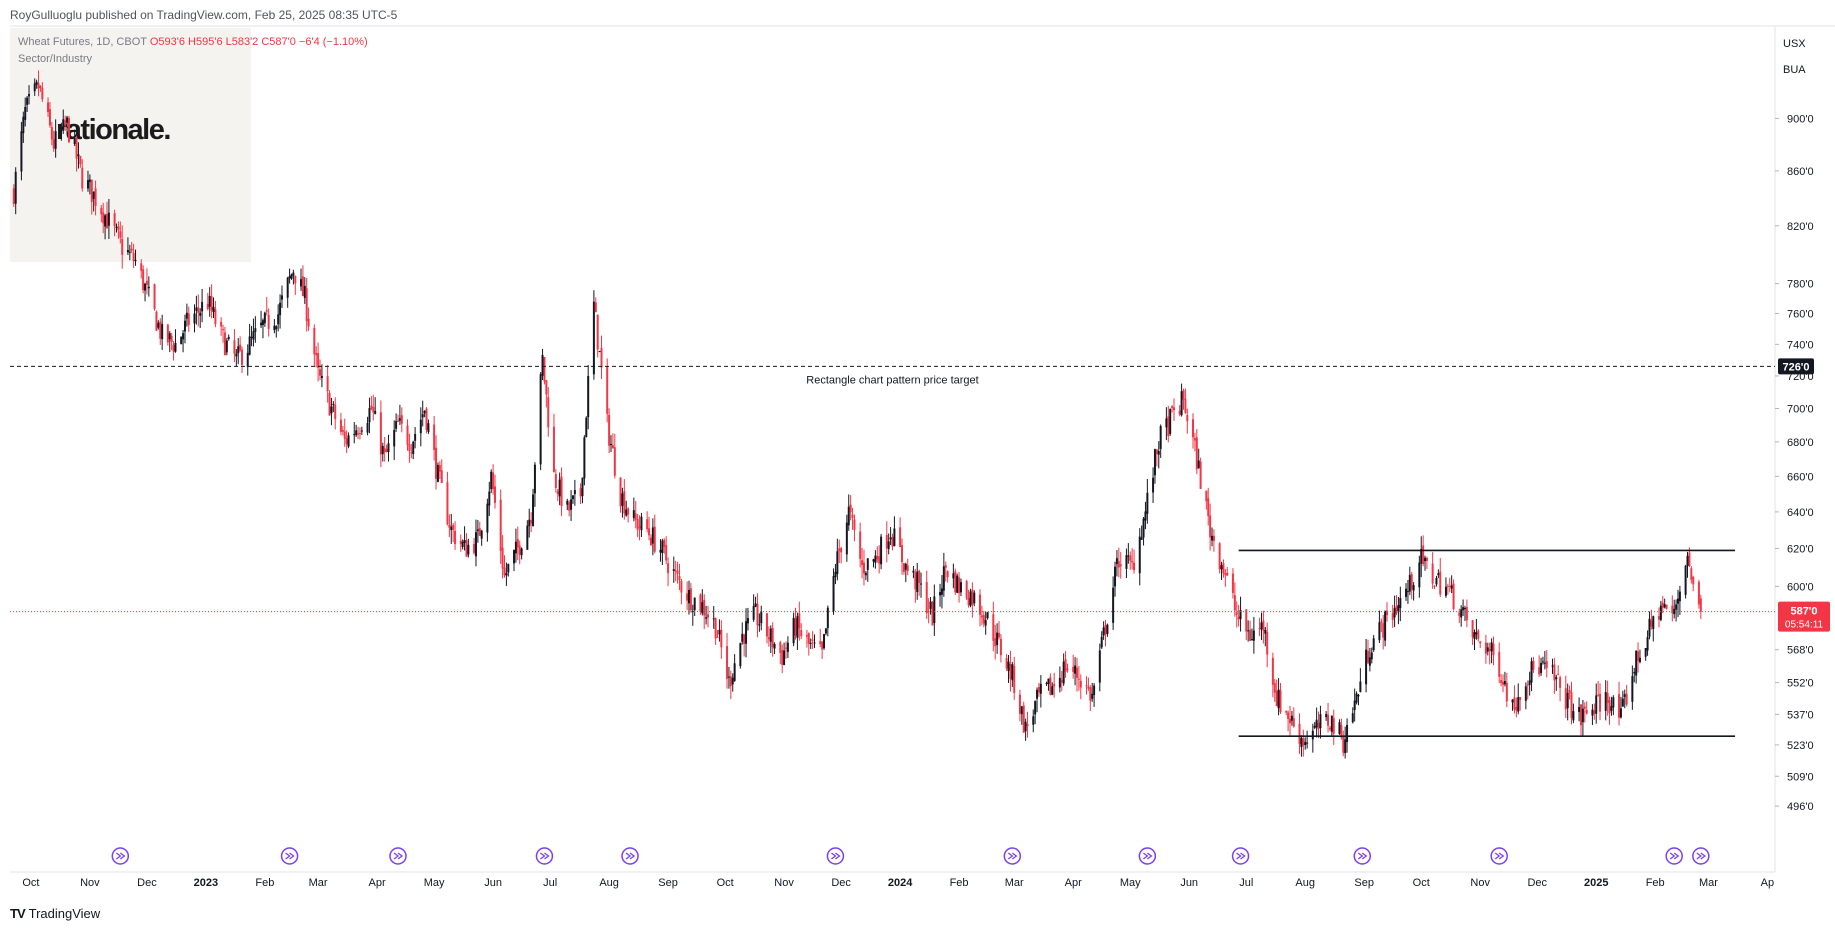 This screenshot has width=1835, height=931. I want to click on time-axis-label: Mar, so click(1014, 883).